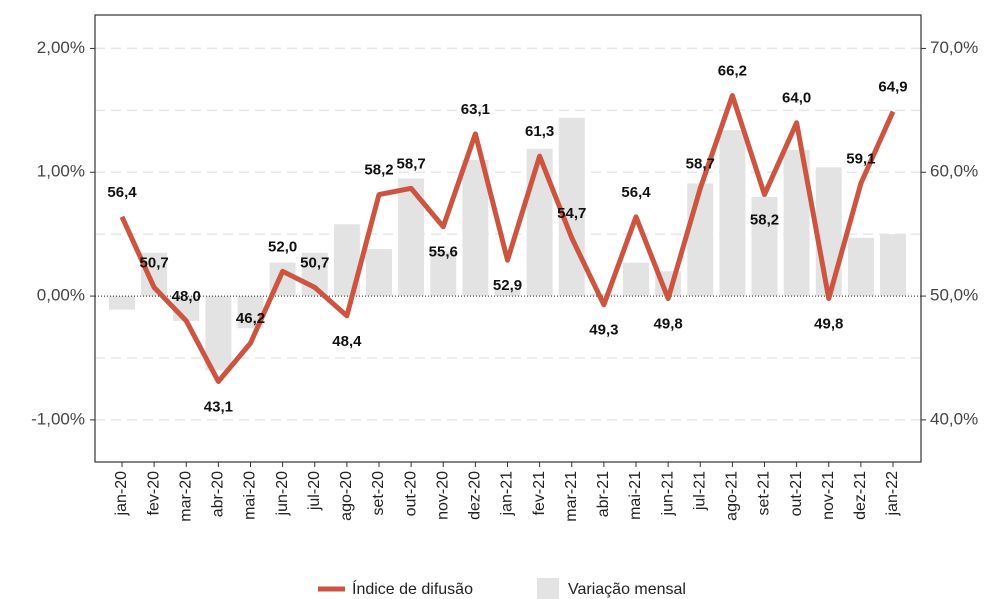  What do you see at coordinates (954, 47) in the screenshot?
I see `y2-tick-label: 70,0%` at bounding box center [954, 47].